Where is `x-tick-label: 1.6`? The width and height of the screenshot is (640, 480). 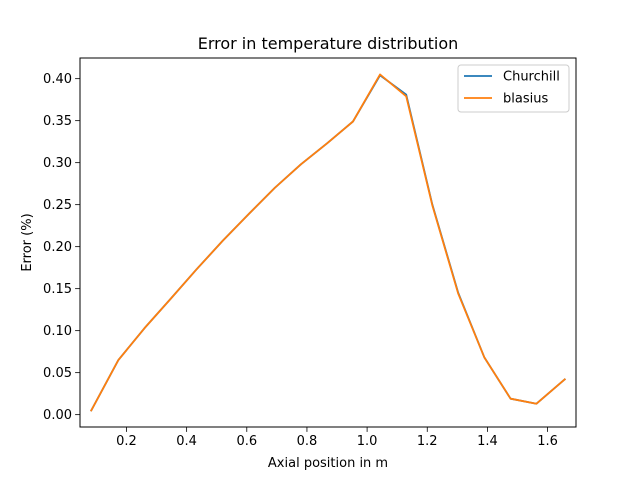 x-tick-label: 1.6 is located at coordinates (547, 441).